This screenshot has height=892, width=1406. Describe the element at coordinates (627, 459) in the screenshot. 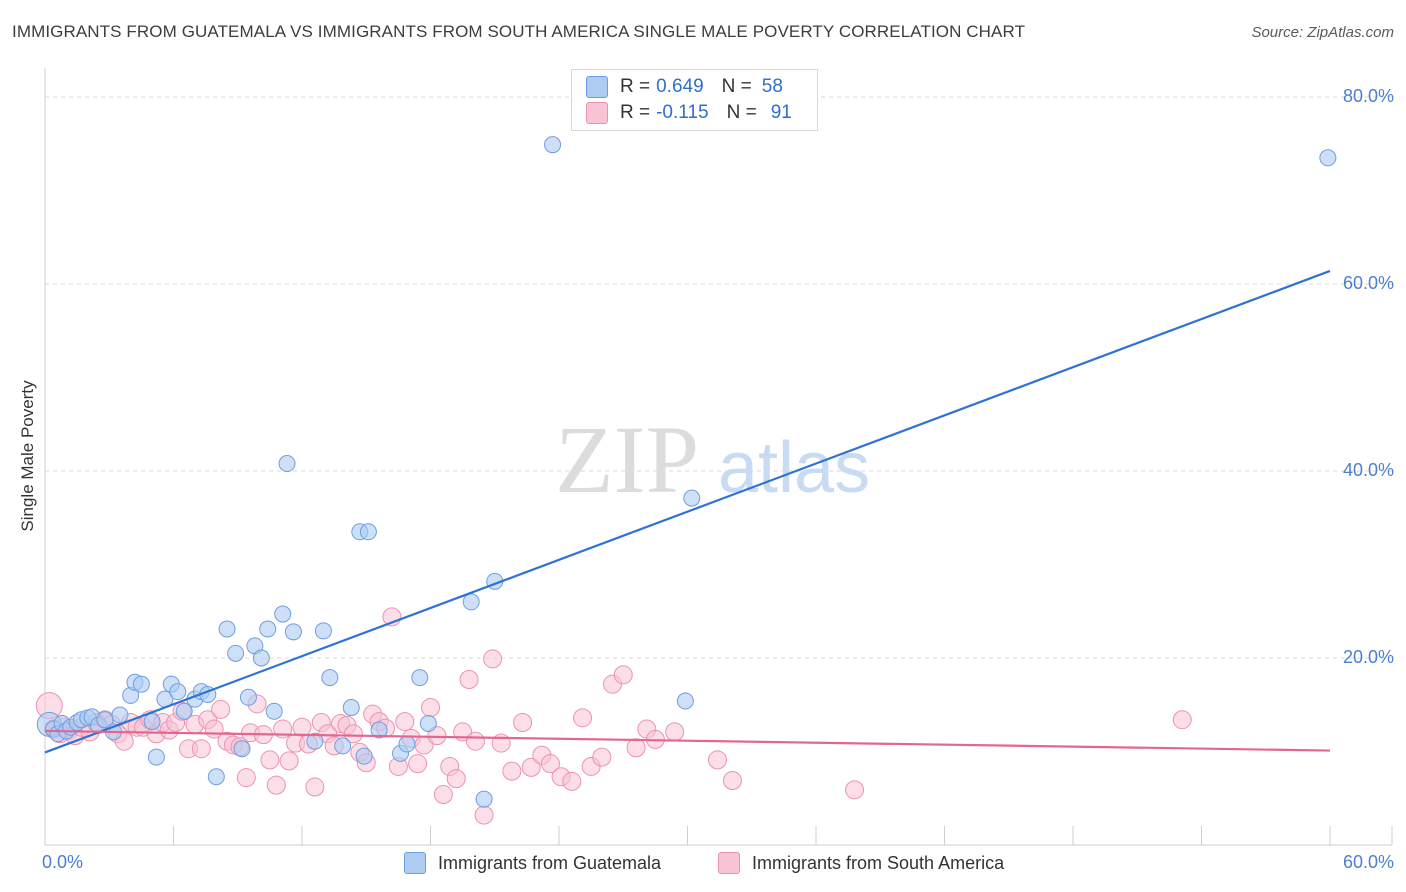

I see `watermark-zip: ZIP` at that location.